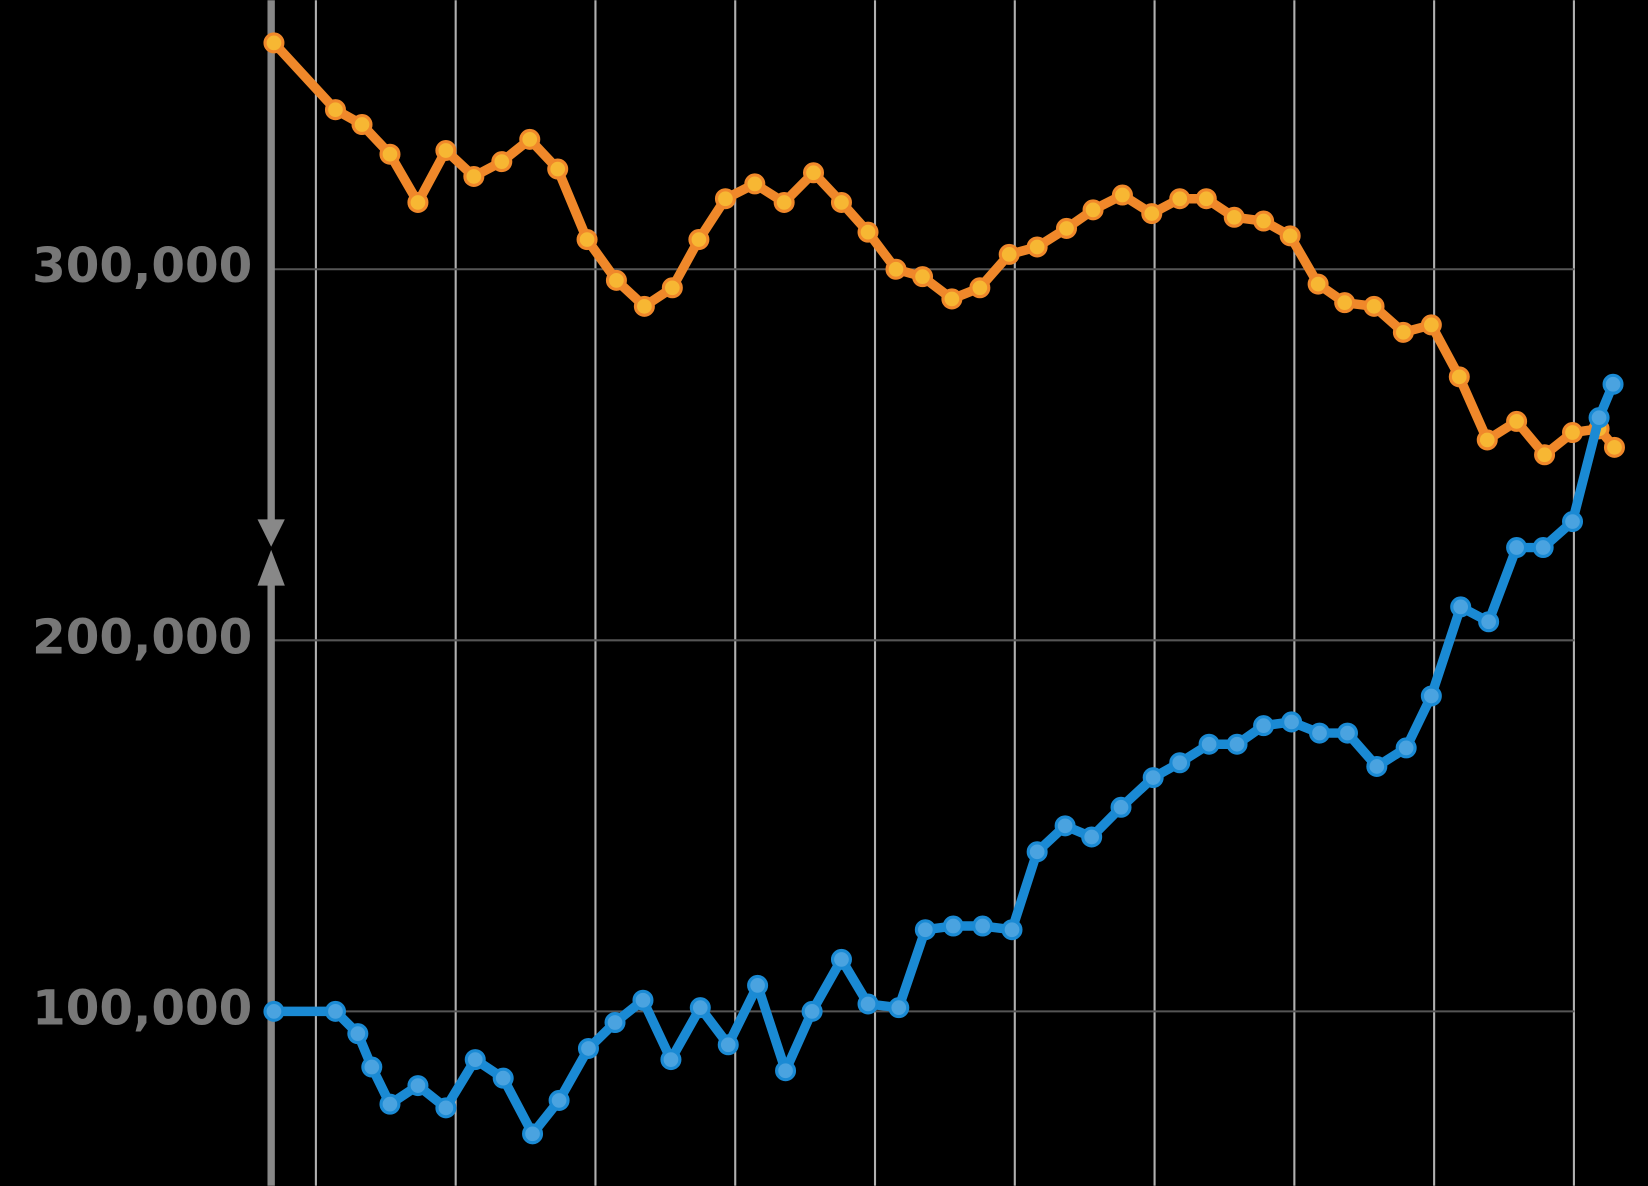 The height and width of the screenshot is (1186, 1648). I want to click on y-tick-labels: 100,000 200,000 300,000, so click(142, 637).